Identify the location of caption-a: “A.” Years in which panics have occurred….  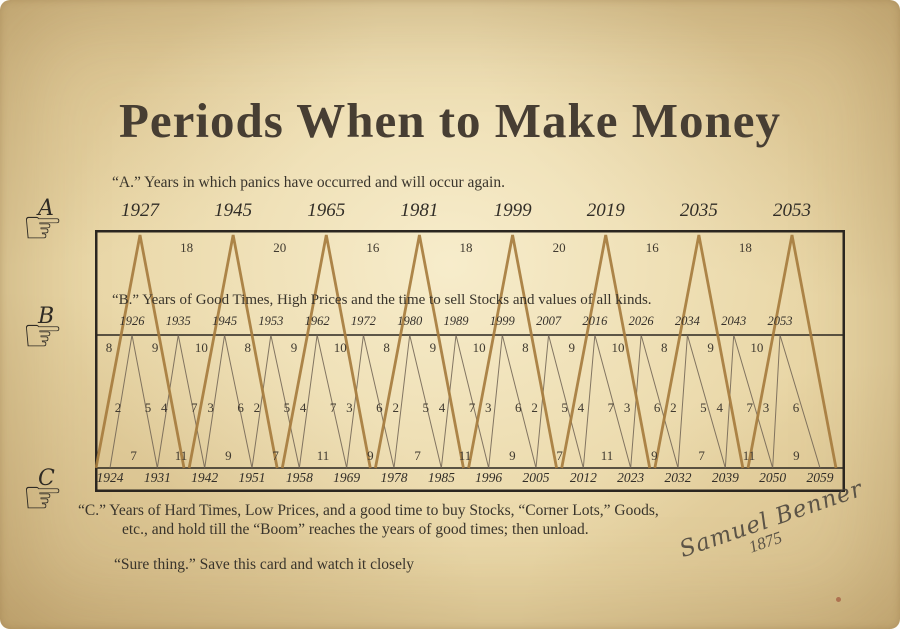
(308, 182).